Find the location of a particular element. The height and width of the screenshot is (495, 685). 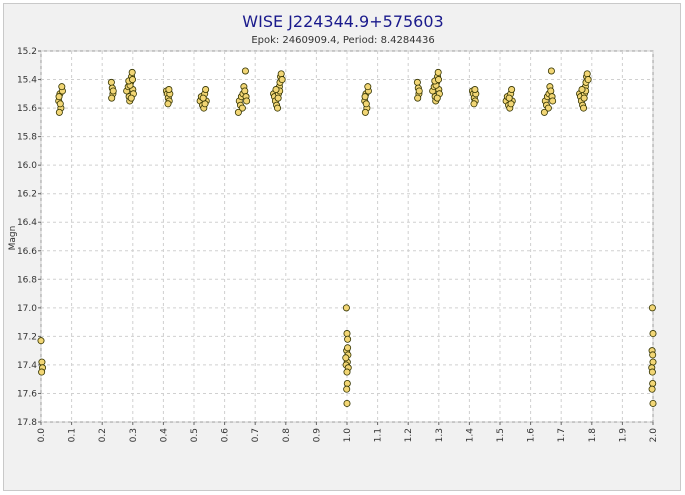

x-tick-label: 0.7 is located at coordinates (256, 435).